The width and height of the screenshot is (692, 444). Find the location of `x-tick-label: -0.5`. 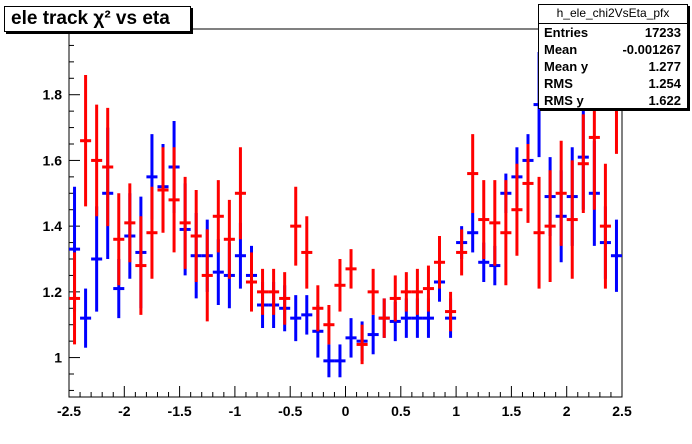

x-tick-label: -0.5 is located at coordinates (290, 411).